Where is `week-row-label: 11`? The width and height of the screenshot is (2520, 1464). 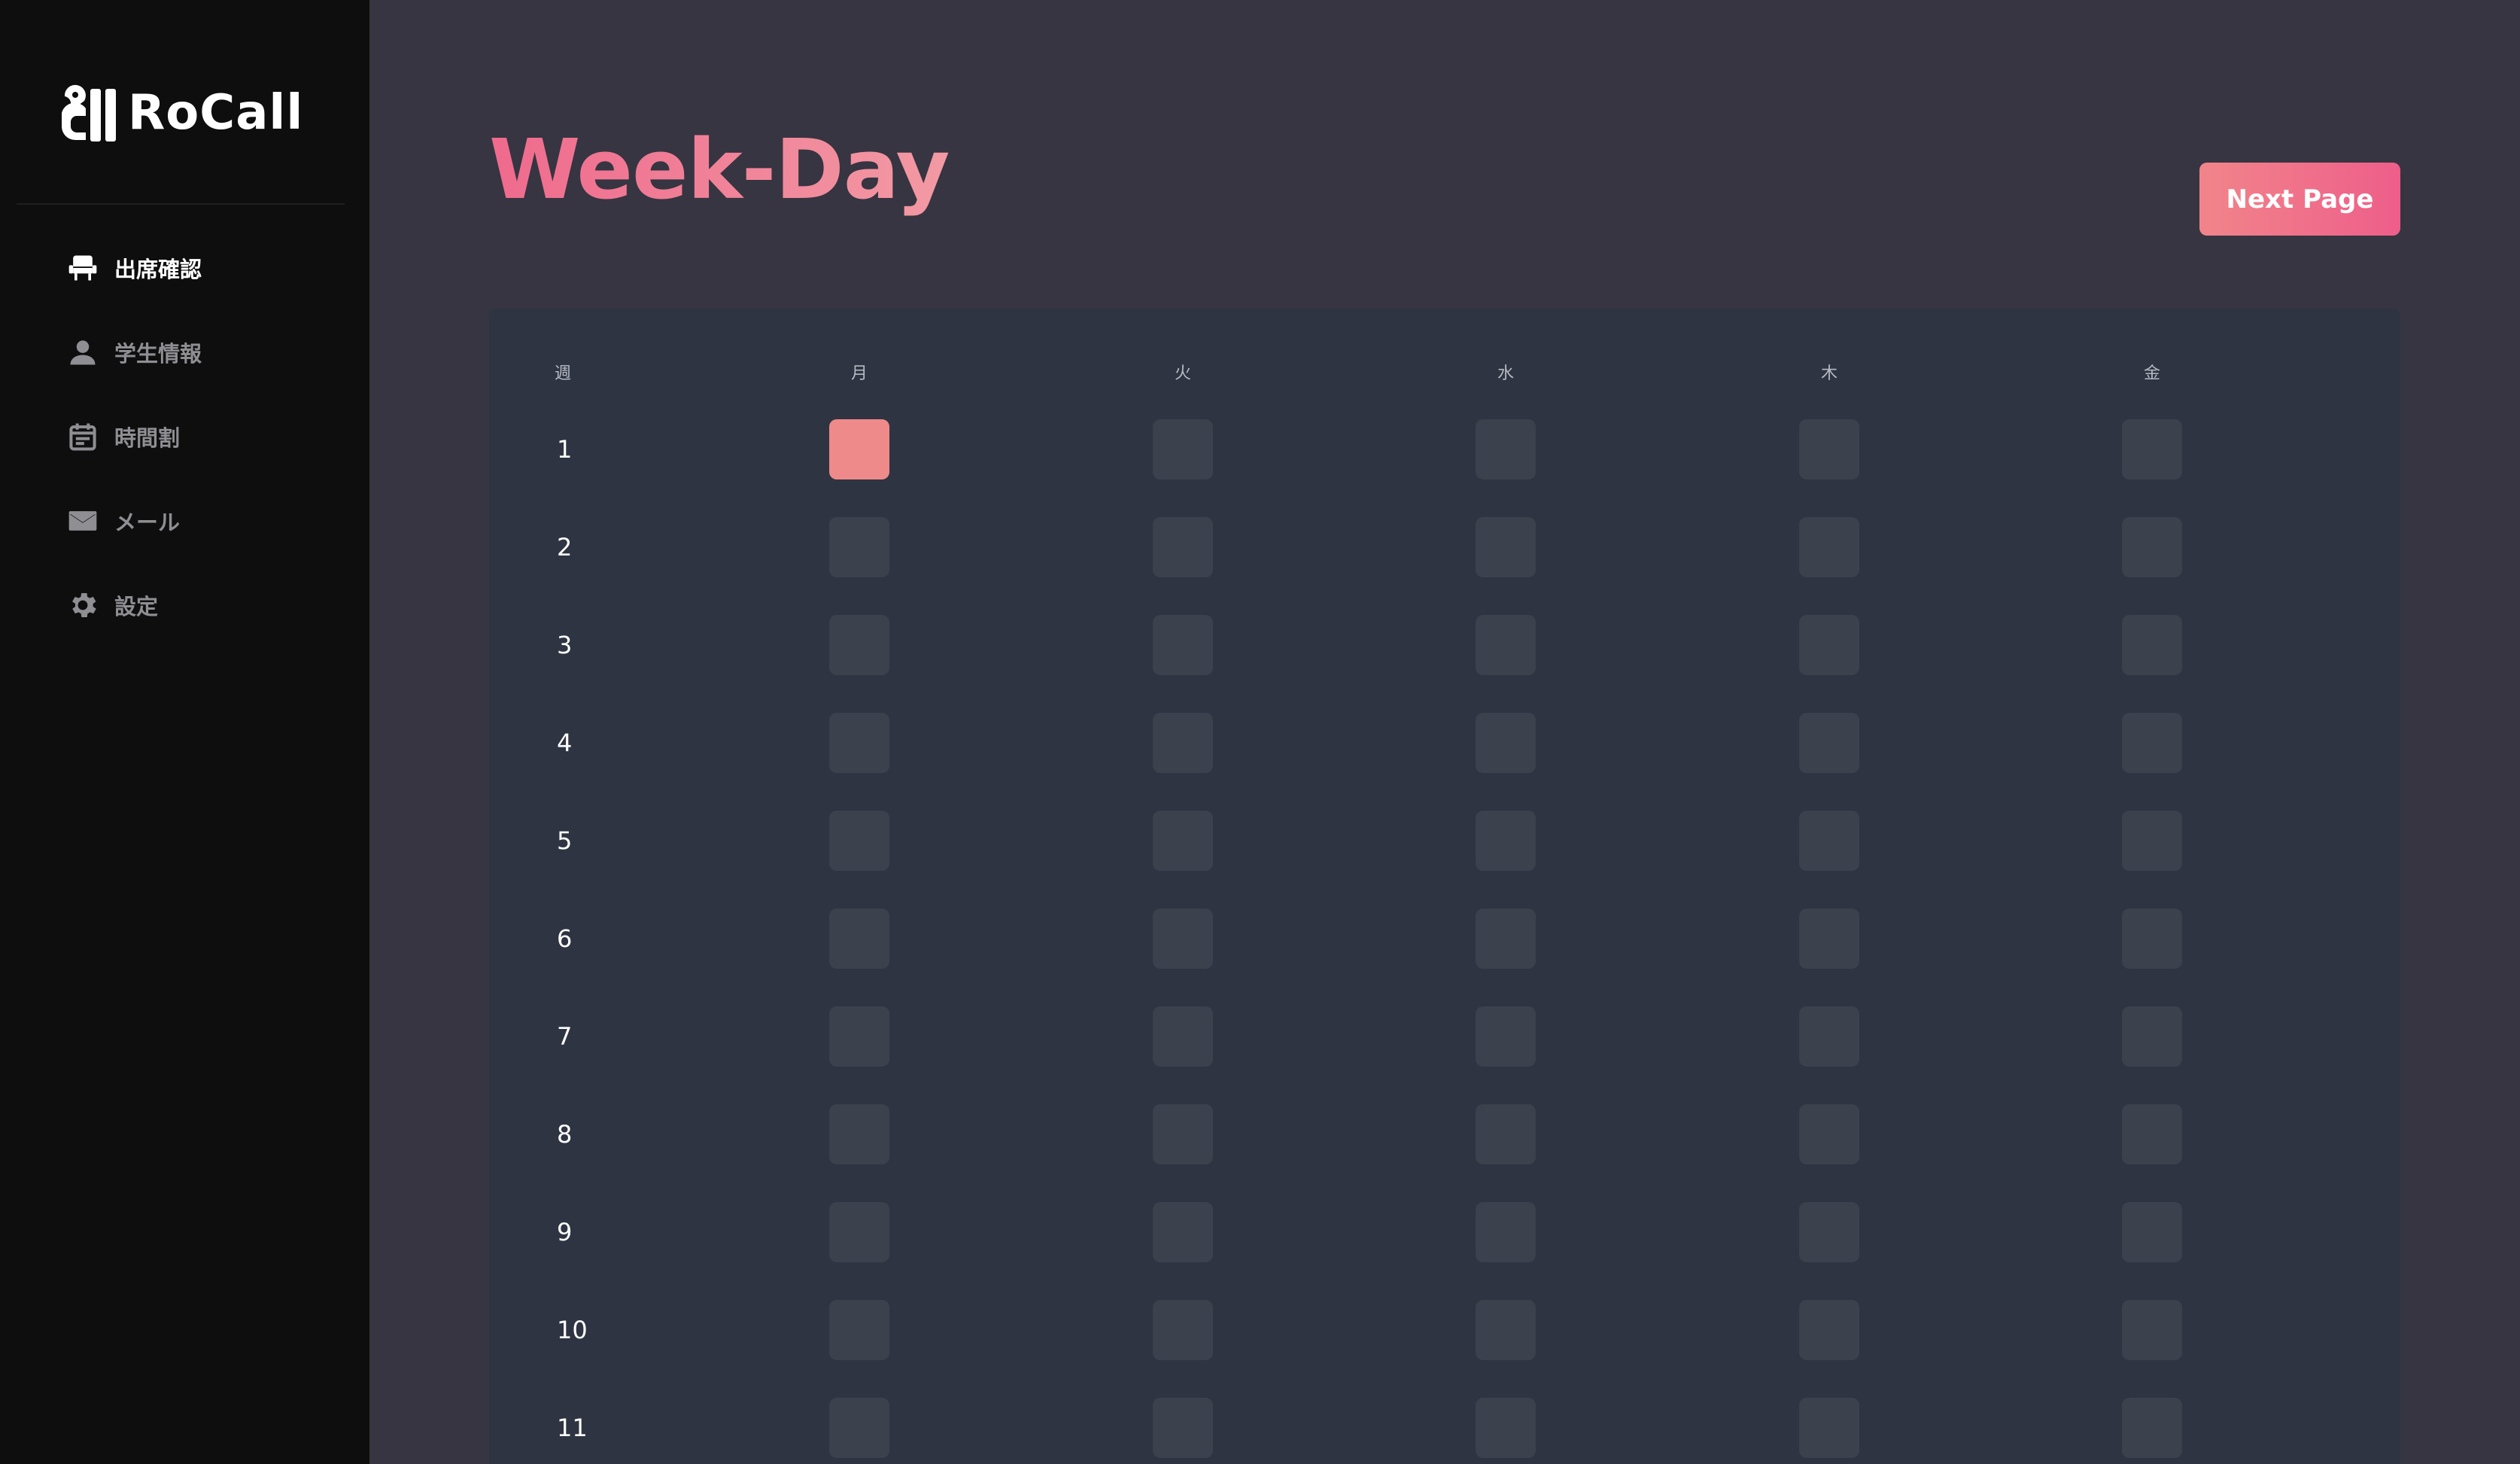 week-row-label: 11 is located at coordinates (572, 1428).